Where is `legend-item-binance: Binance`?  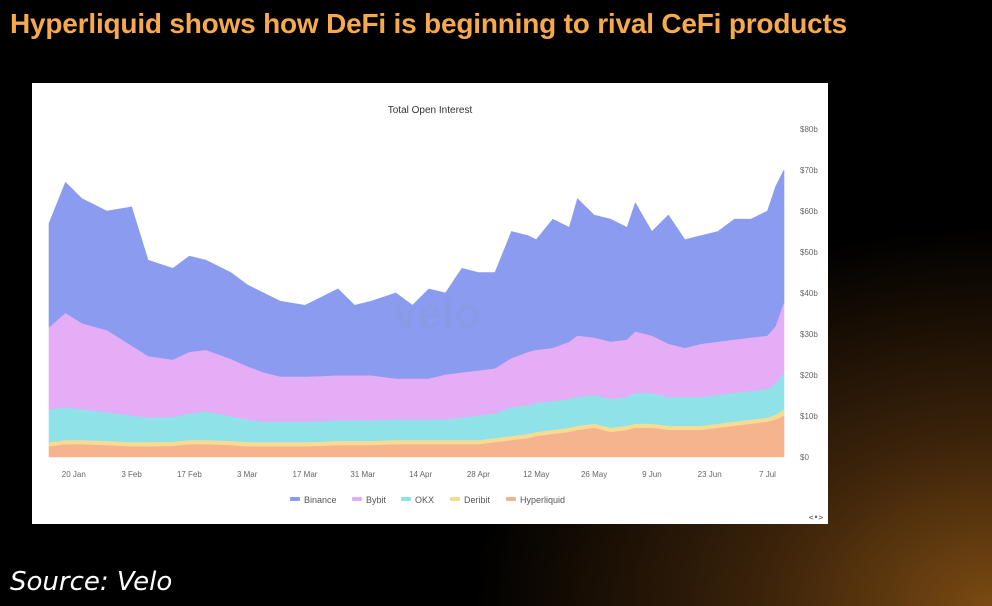
legend-item-binance: Binance is located at coordinates (313, 500).